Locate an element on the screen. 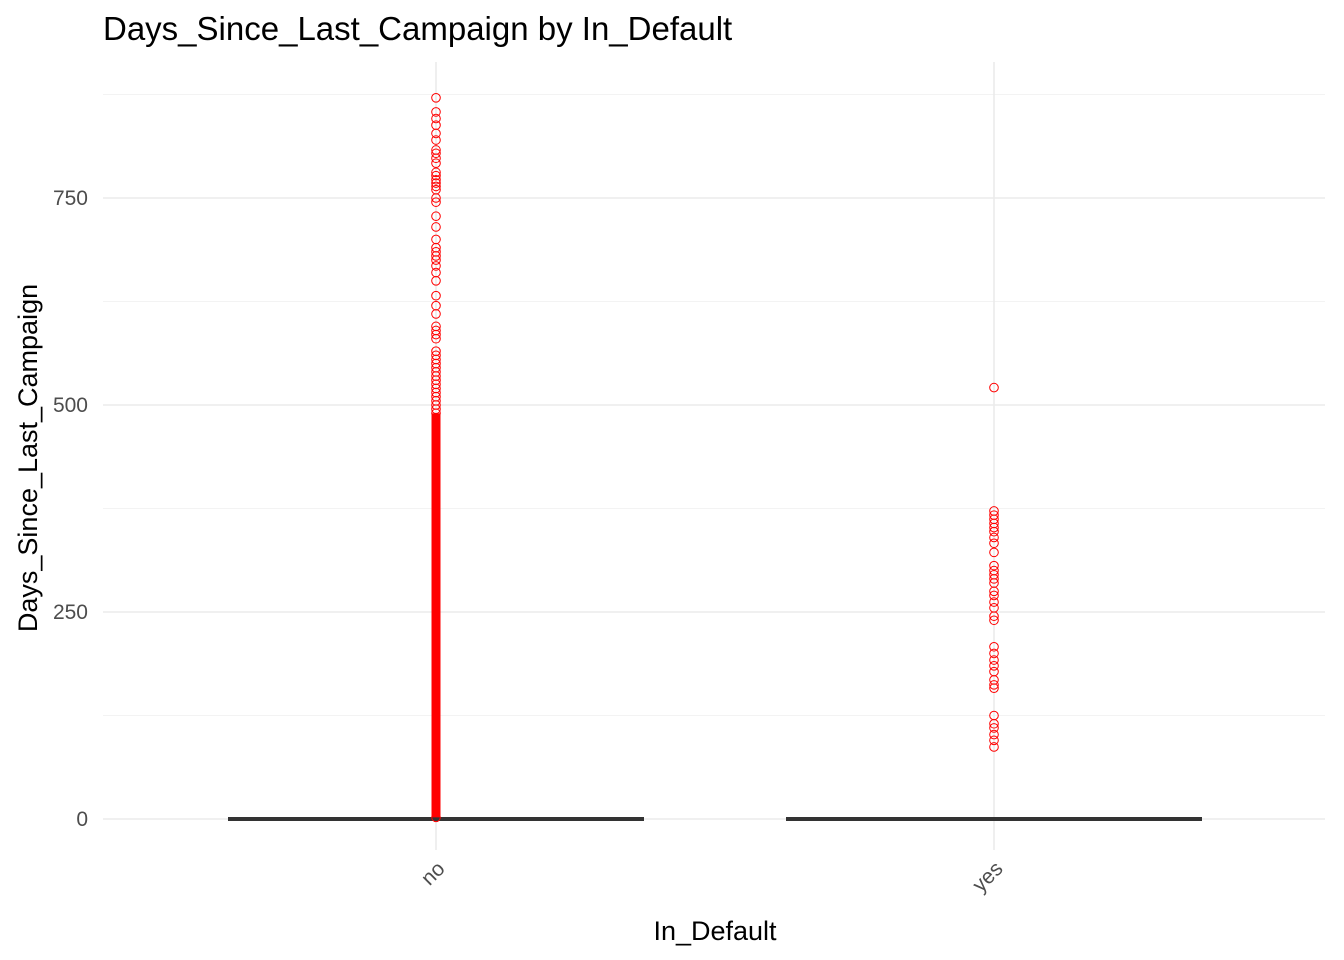 This screenshot has height=960, width=1344. y-tick-label: 500 is located at coordinates (70, 405).